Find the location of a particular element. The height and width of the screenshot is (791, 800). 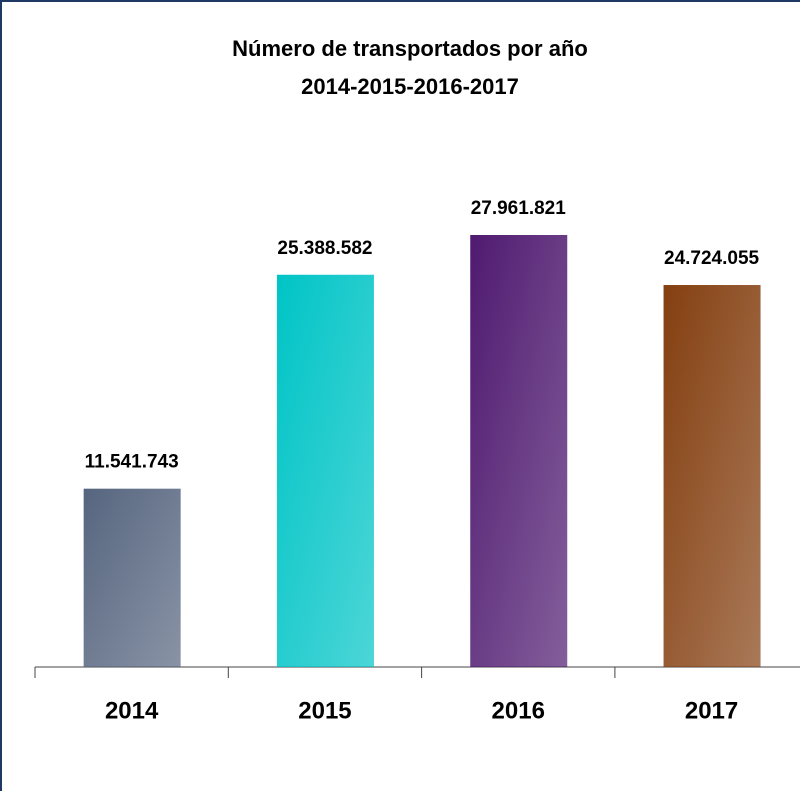

chart-title: Número de transportados por año is located at coordinates (410, 48).